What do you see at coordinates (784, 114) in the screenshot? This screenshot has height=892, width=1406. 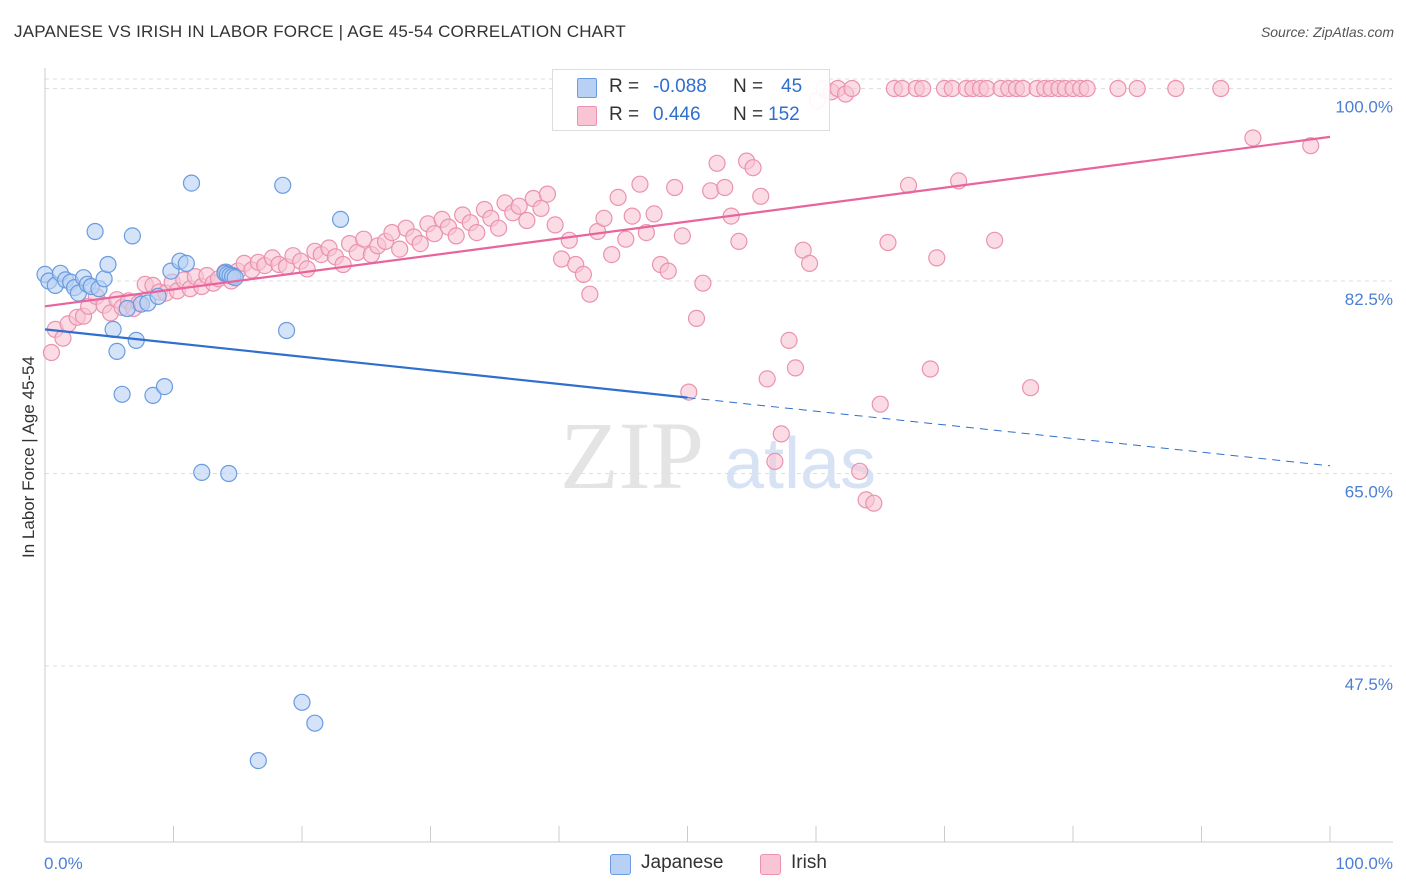 I see `irish-n-value: 152` at bounding box center [784, 114].